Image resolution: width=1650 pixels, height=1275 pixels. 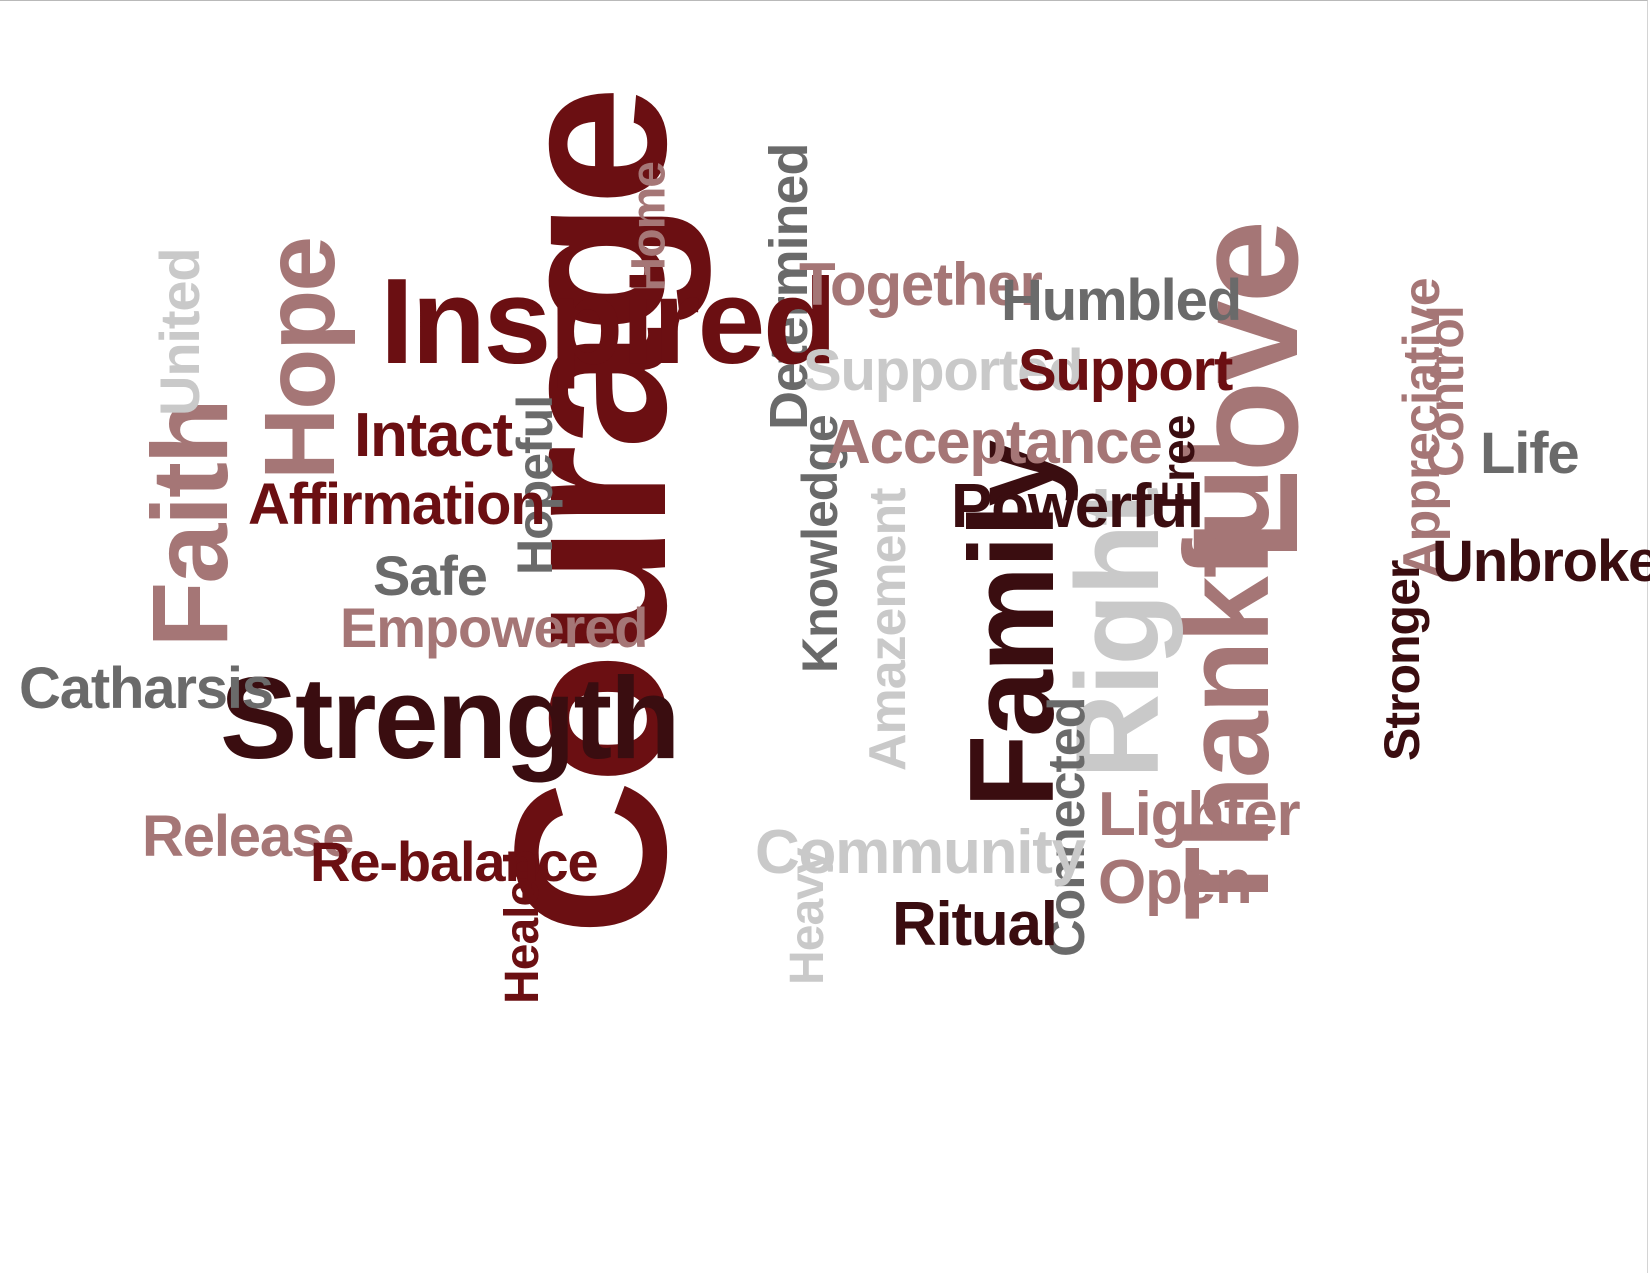 What do you see at coordinates (189, 524) in the screenshot?
I see `word-faith: Faith` at bounding box center [189, 524].